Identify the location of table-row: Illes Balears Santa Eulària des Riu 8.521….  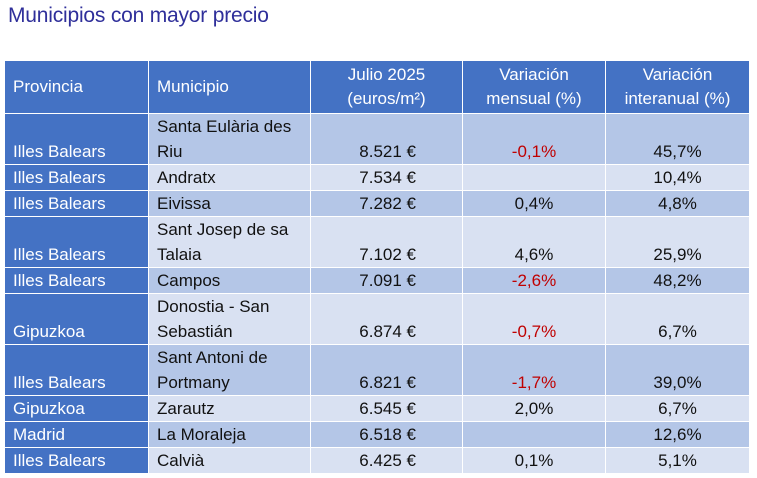
(377, 139).